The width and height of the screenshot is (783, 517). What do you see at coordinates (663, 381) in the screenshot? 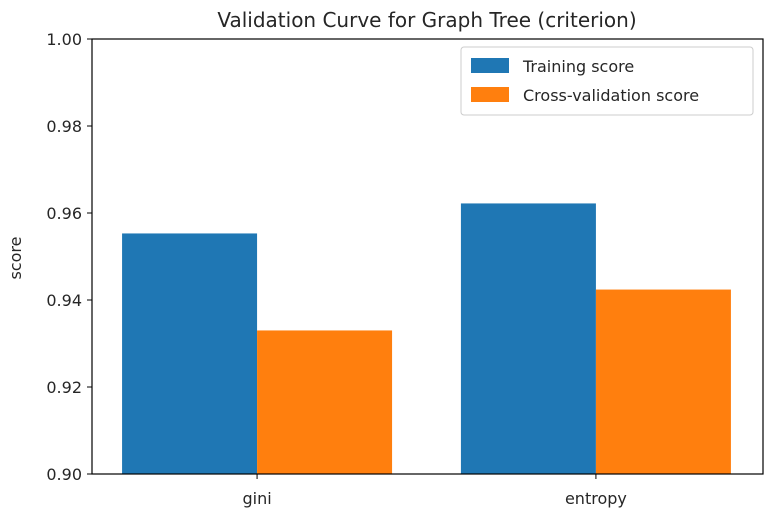
I see `bar-entropy-cross-validation` at bounding box center [663, 381].